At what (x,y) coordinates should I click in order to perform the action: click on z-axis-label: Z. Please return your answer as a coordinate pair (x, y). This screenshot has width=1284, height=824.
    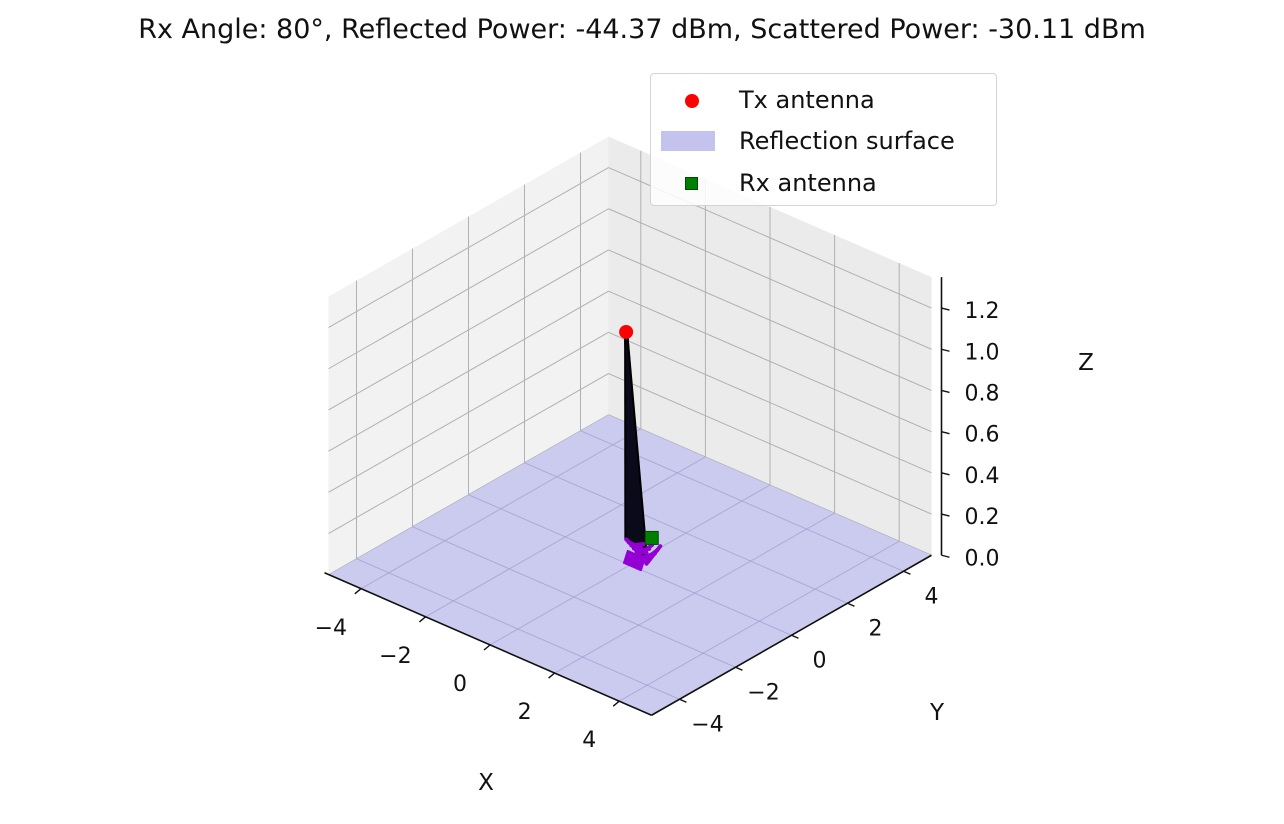
    Looking at the image, I should click on (1086, 363).